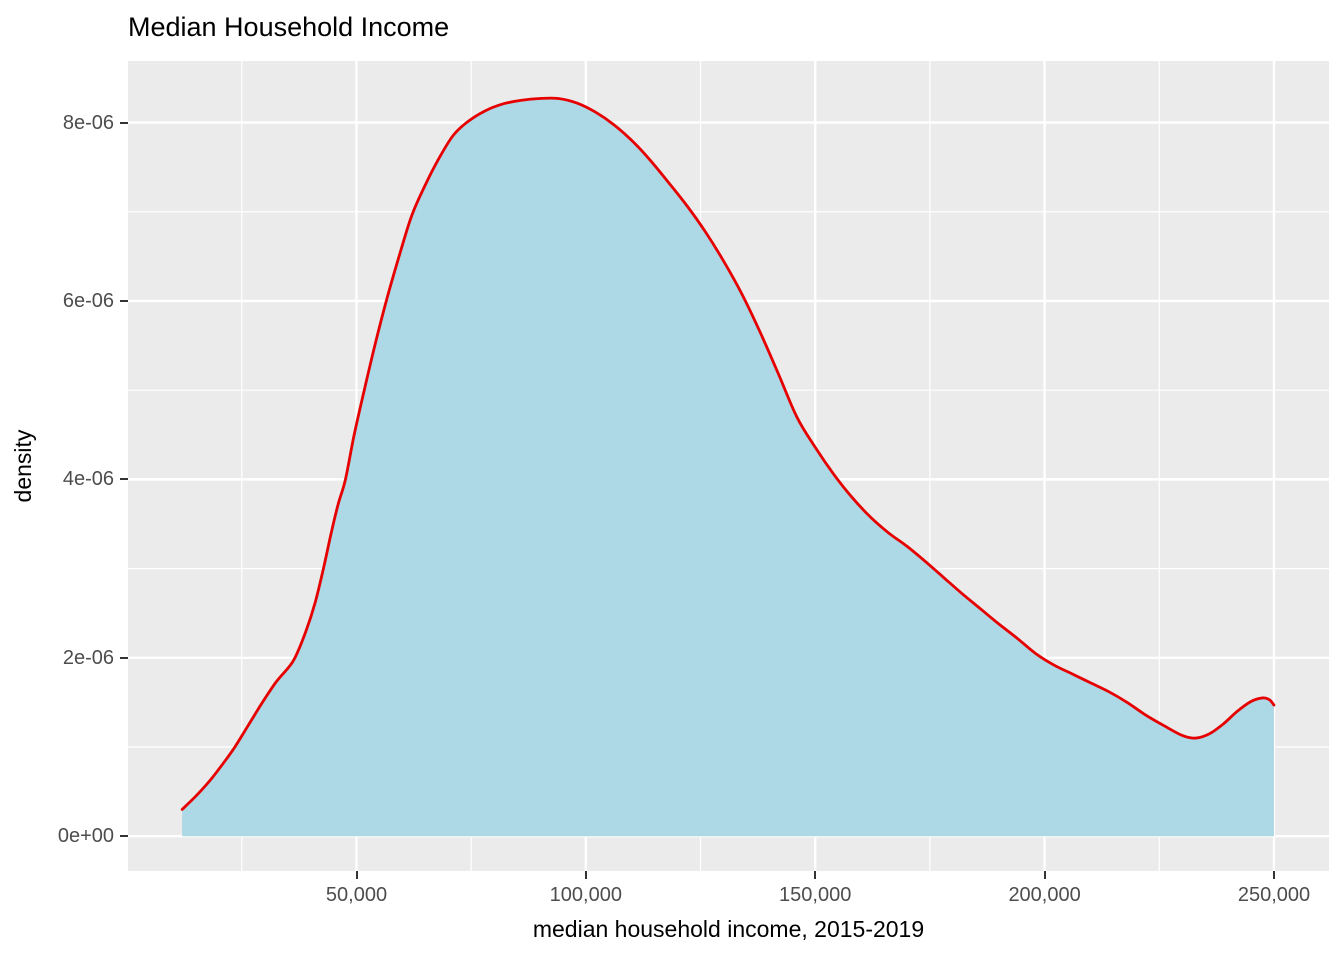 The image size is (1344, 960). Describe the element at coordinates (88, 122) in the screenshot. I see `y-axis-tick-label: 8e-06` at that location.